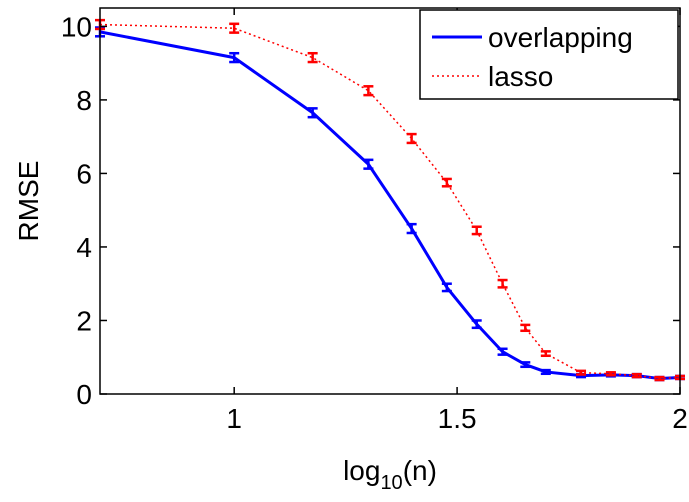  Describe the element at coordinates (457, 418) in the screenshot. I see `x-tick-label: 1.5` at that location.